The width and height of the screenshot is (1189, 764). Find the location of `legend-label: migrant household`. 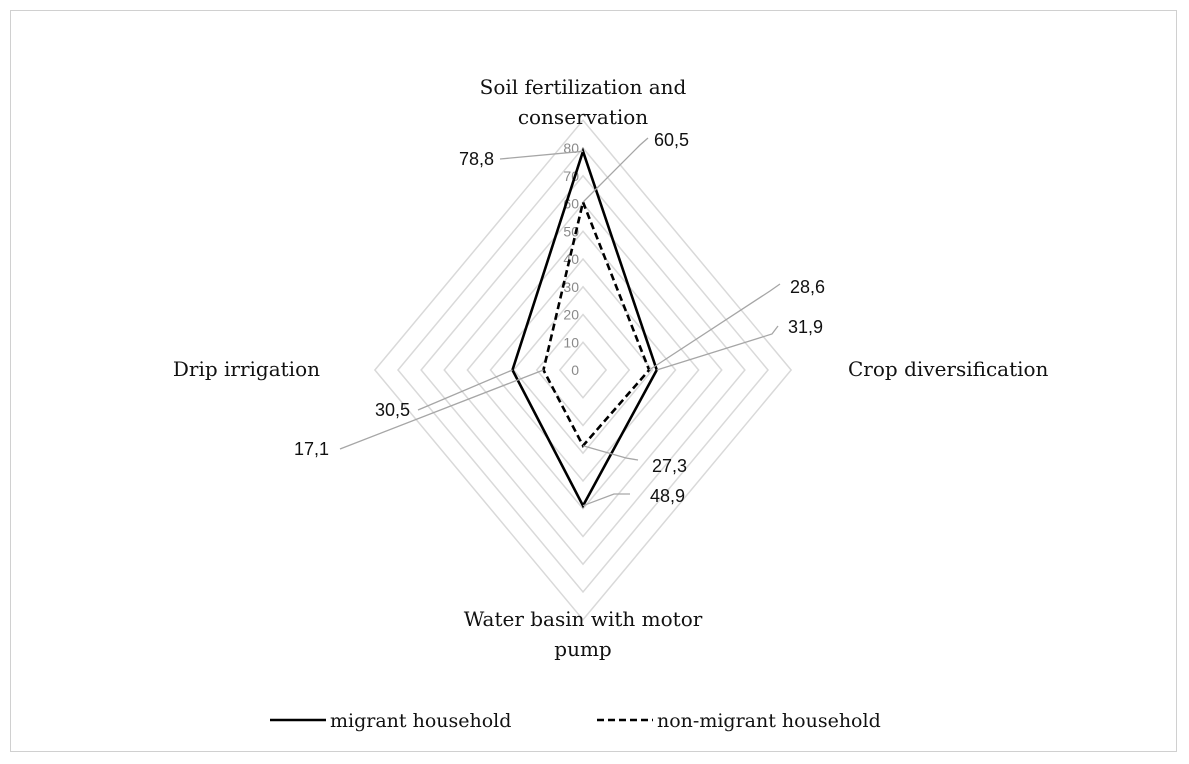

legend-label: migrant household is located at coordinates (420, 721).